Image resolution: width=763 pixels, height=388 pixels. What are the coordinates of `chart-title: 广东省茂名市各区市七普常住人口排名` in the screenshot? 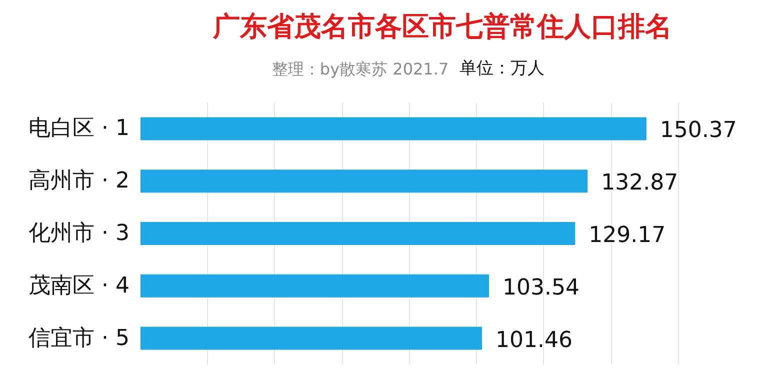 It's located at (442, 27).